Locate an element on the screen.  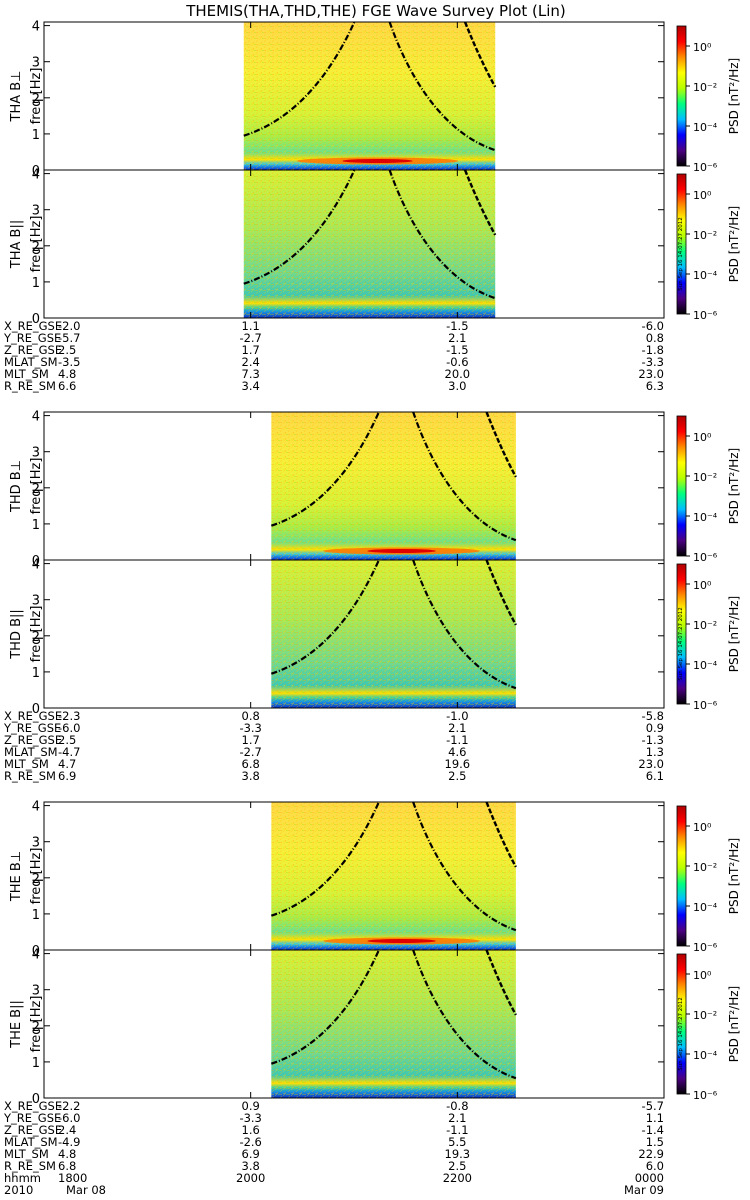
ephemeris-value: 1.5 is located at coordinates (655, 1142).